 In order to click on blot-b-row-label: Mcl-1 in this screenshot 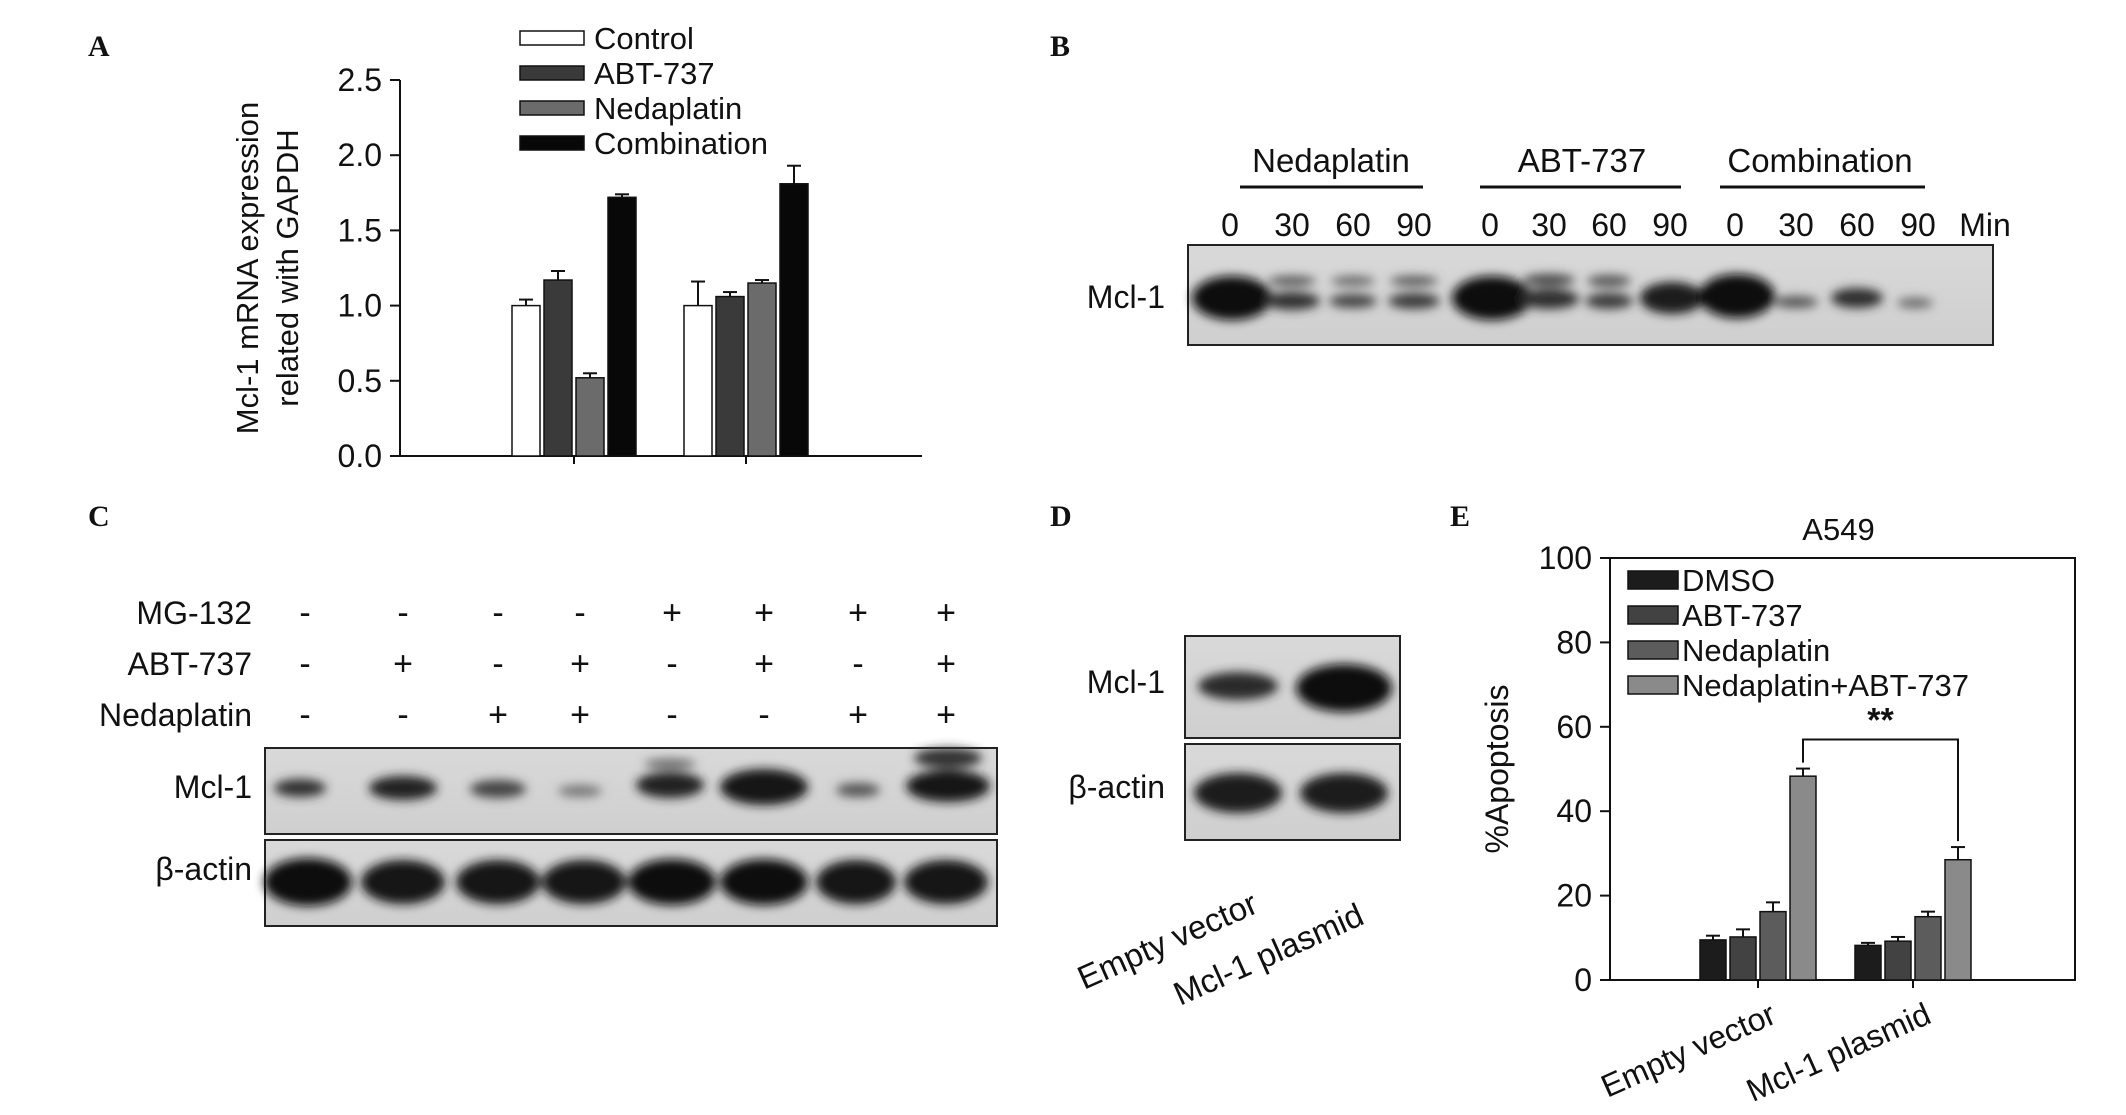, I will do `click(1126, 297)`.